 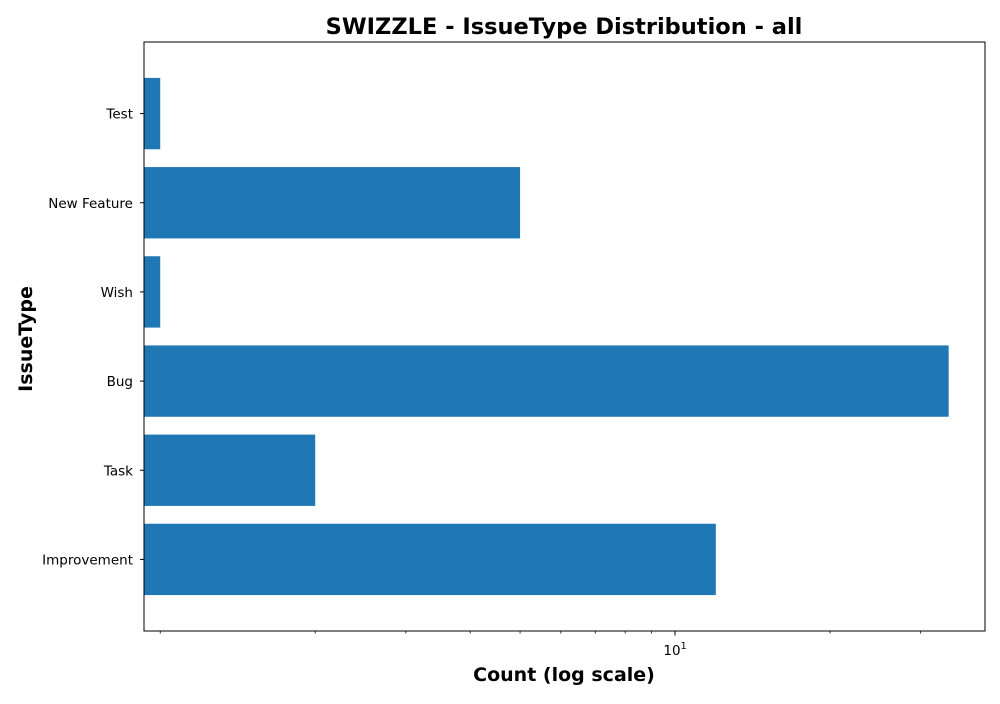 I want to click on bar-test, so click(x=152, y=113).